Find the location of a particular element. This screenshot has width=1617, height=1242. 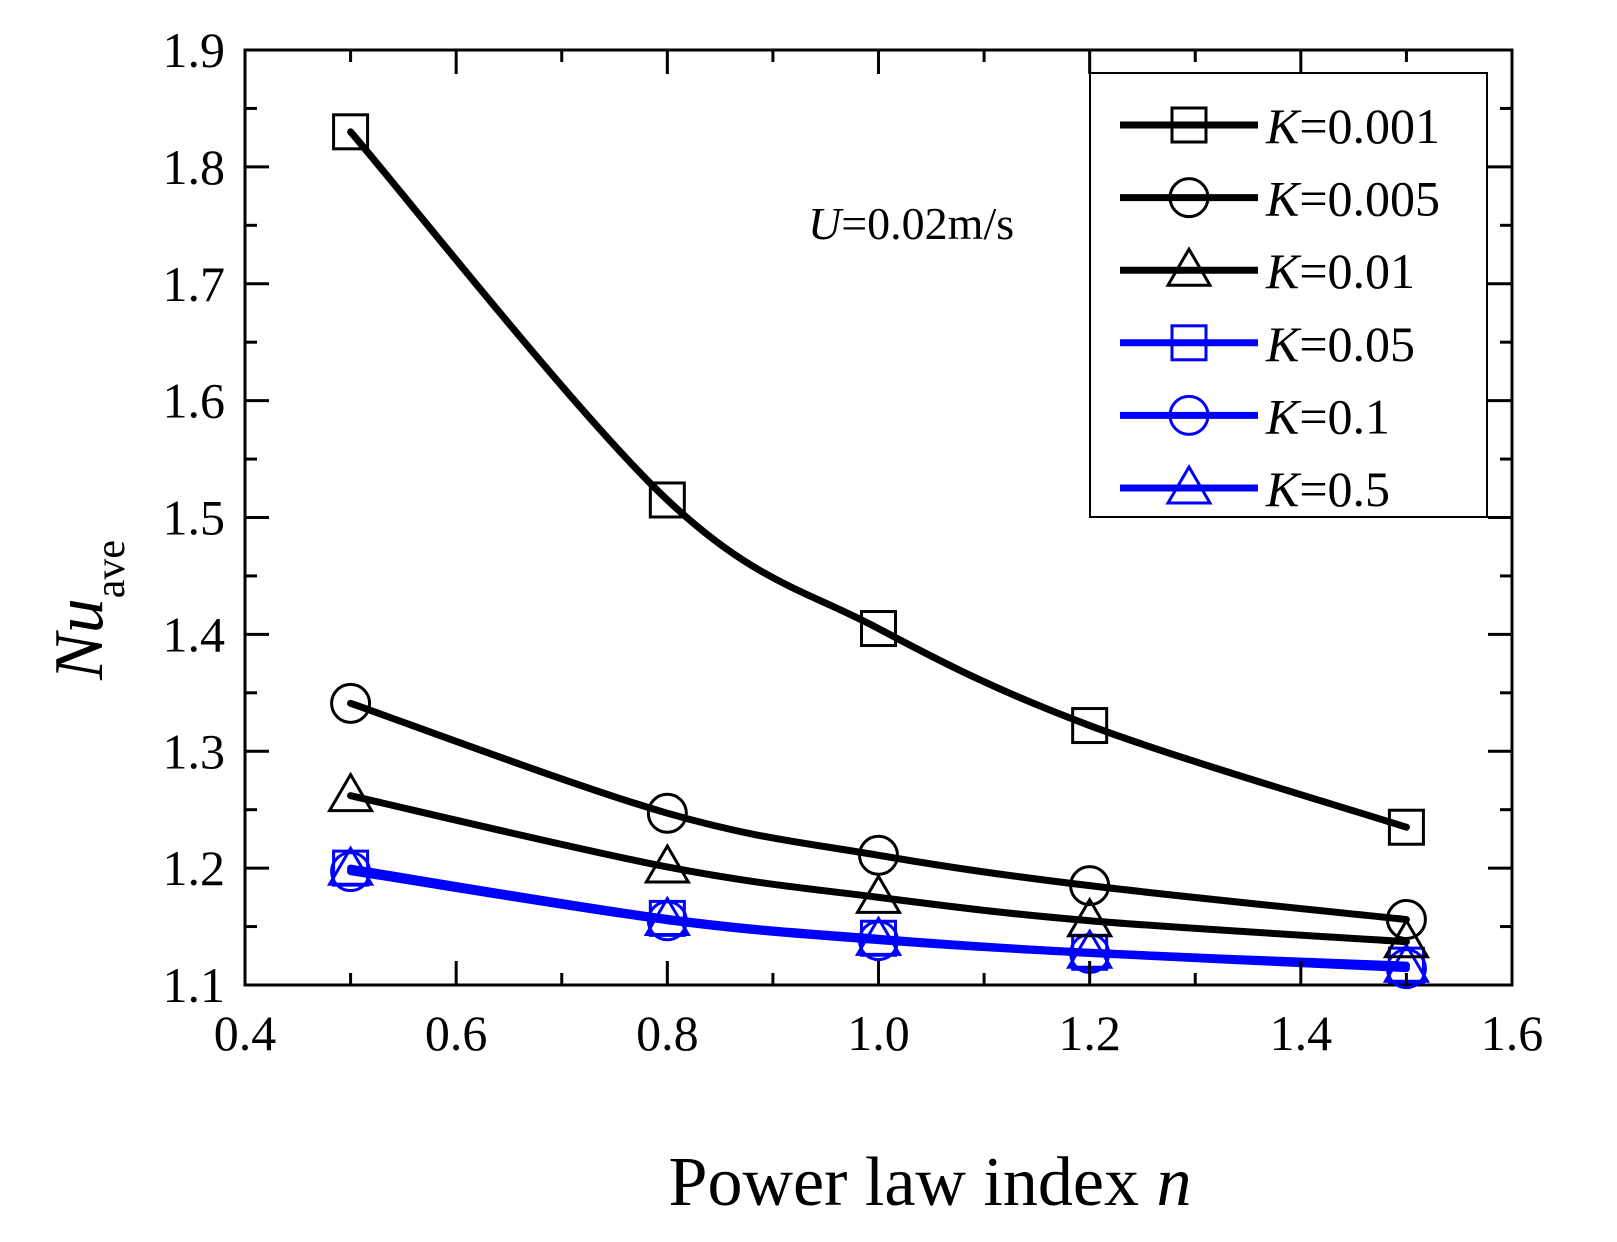

x-tick-label: 1.0 is located at coordinates (878, 1033).